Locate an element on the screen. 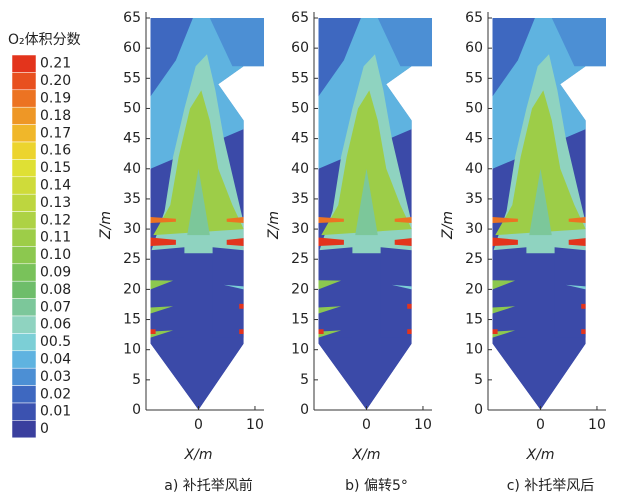  colorbar-label: 0.09 is located at coordinates (55, 273).